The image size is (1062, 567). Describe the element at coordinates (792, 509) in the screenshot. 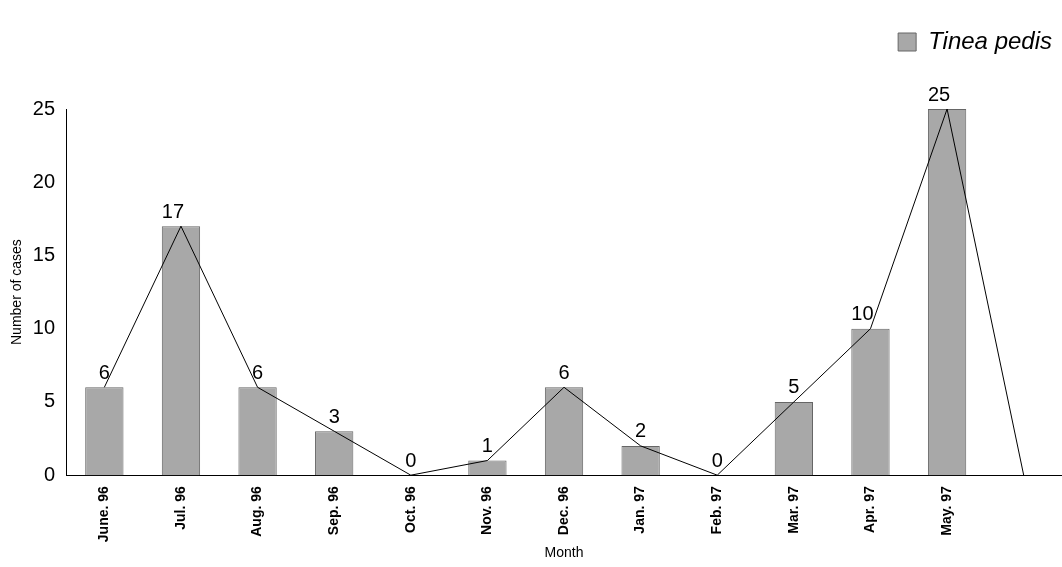

I see `x-tick-label: Mar. 97` at that location.